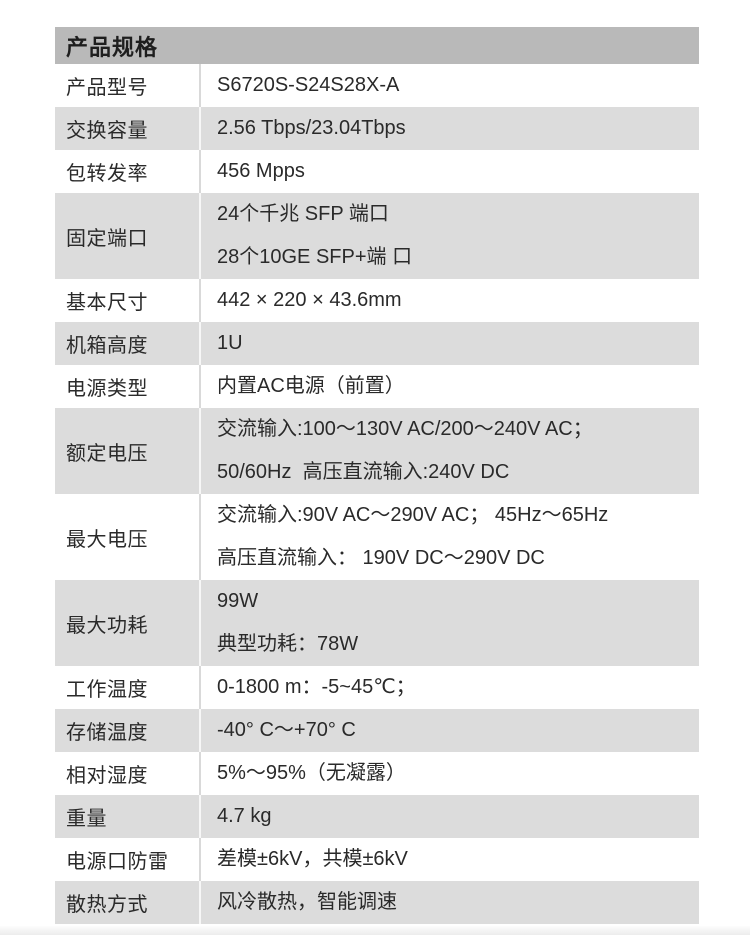  What do you see at coordinates (128, 859) in the screenshot?
I see `spec-row-label: 电源口防雷` at bounding box center [128, 859].